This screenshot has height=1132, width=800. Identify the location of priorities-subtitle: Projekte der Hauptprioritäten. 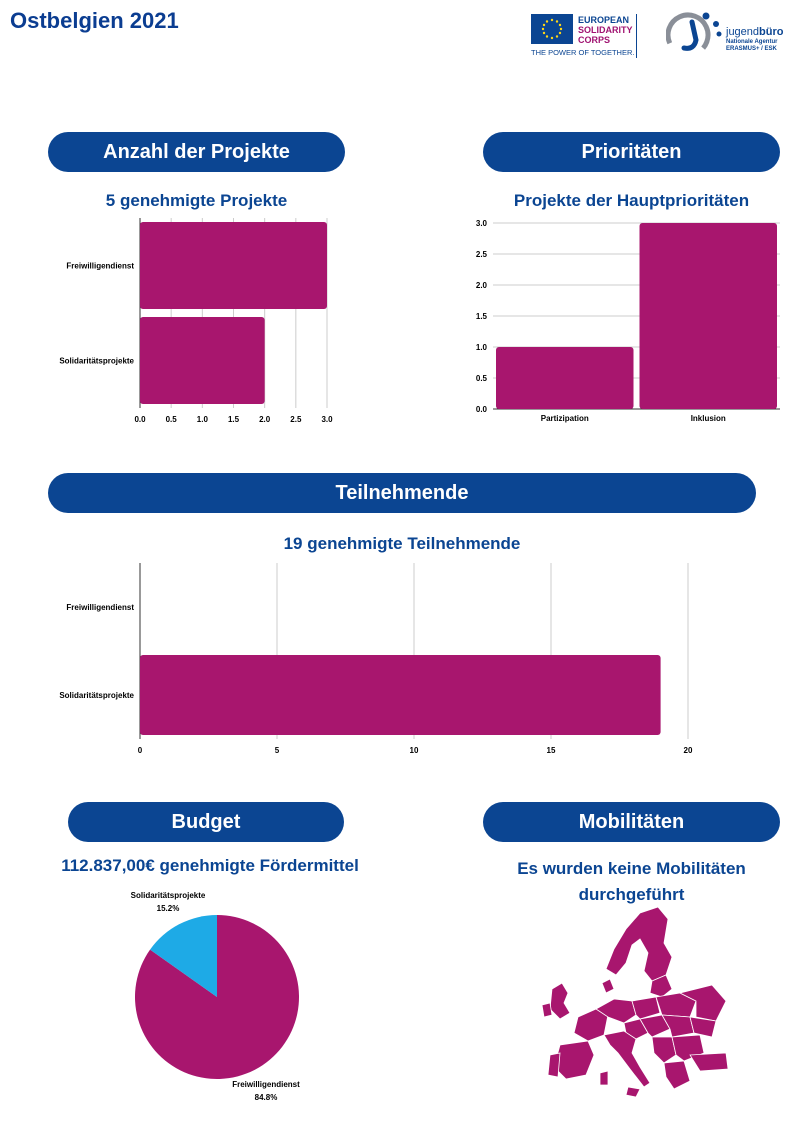
(631, 200).